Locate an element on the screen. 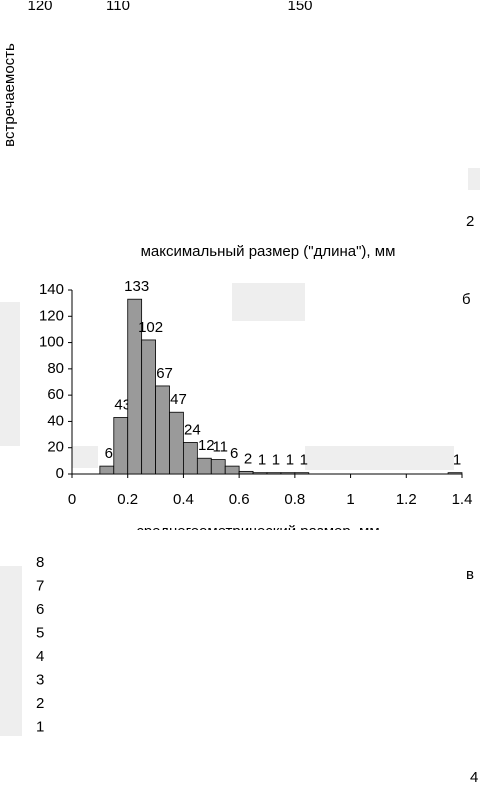 The height and width of the screenshot is (788, 480). data-label: 43 is located at coordinates (122, 404).